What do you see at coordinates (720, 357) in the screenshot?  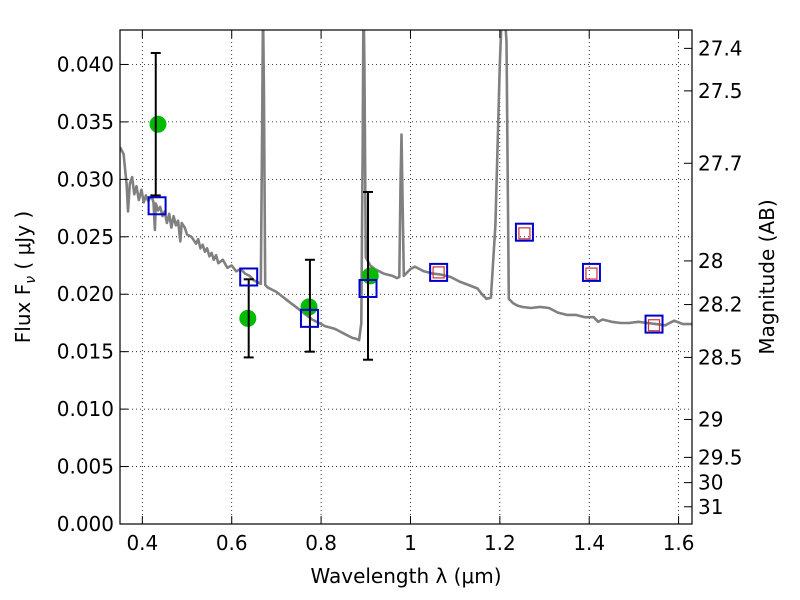 I see `right-tick-label: 28.5` at bounding box center [720, 357].